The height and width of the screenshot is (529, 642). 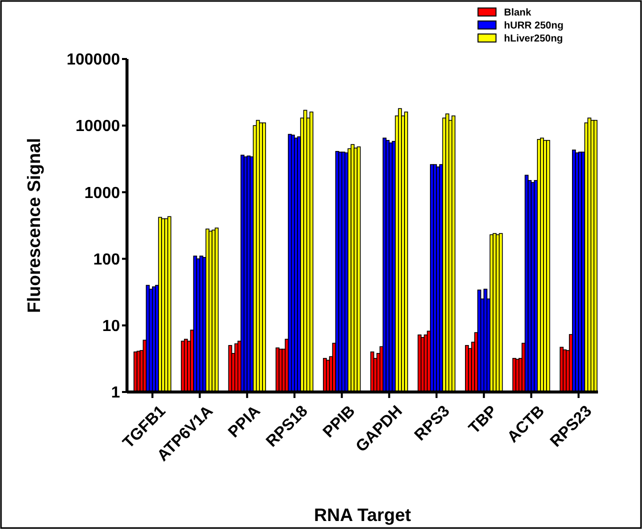 I want to click on legend-label: hLiver250ng, so click(x=533, y=39).